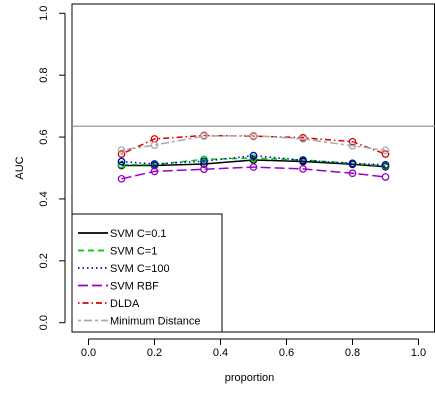 This screenshot has width=435, height=396. I want to click on x-tick-label: 0.4, so click(220, 353).